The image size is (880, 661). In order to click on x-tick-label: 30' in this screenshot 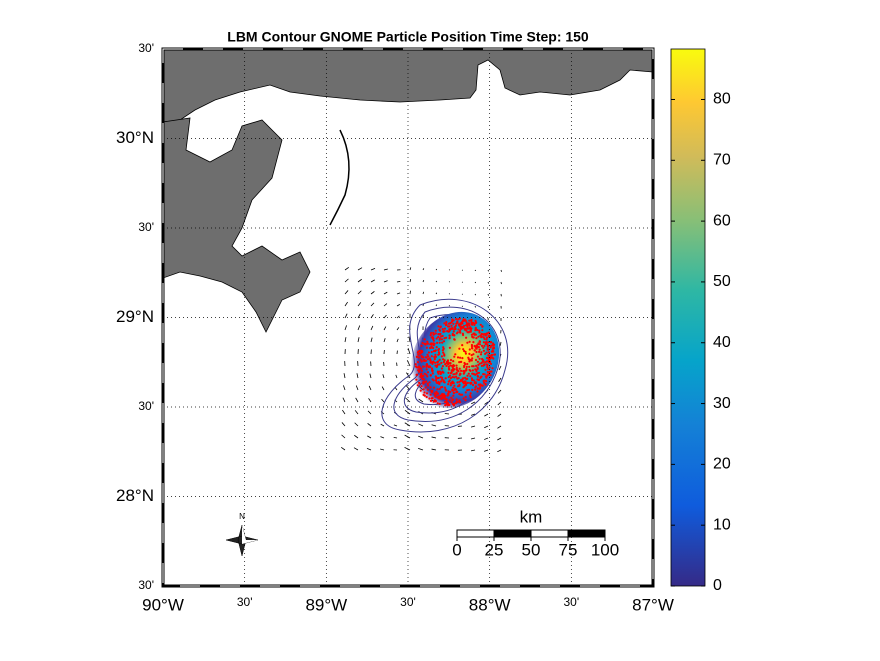, I will do `click(408, 602)`.